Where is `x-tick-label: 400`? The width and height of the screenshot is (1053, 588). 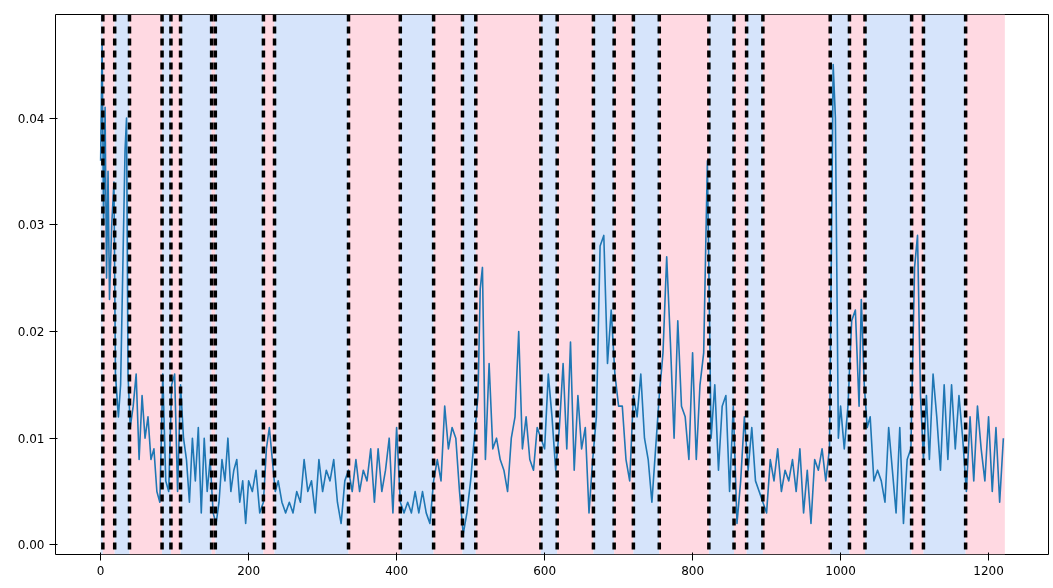 x-tick-label: 400 is located at coordinates (397, 570).